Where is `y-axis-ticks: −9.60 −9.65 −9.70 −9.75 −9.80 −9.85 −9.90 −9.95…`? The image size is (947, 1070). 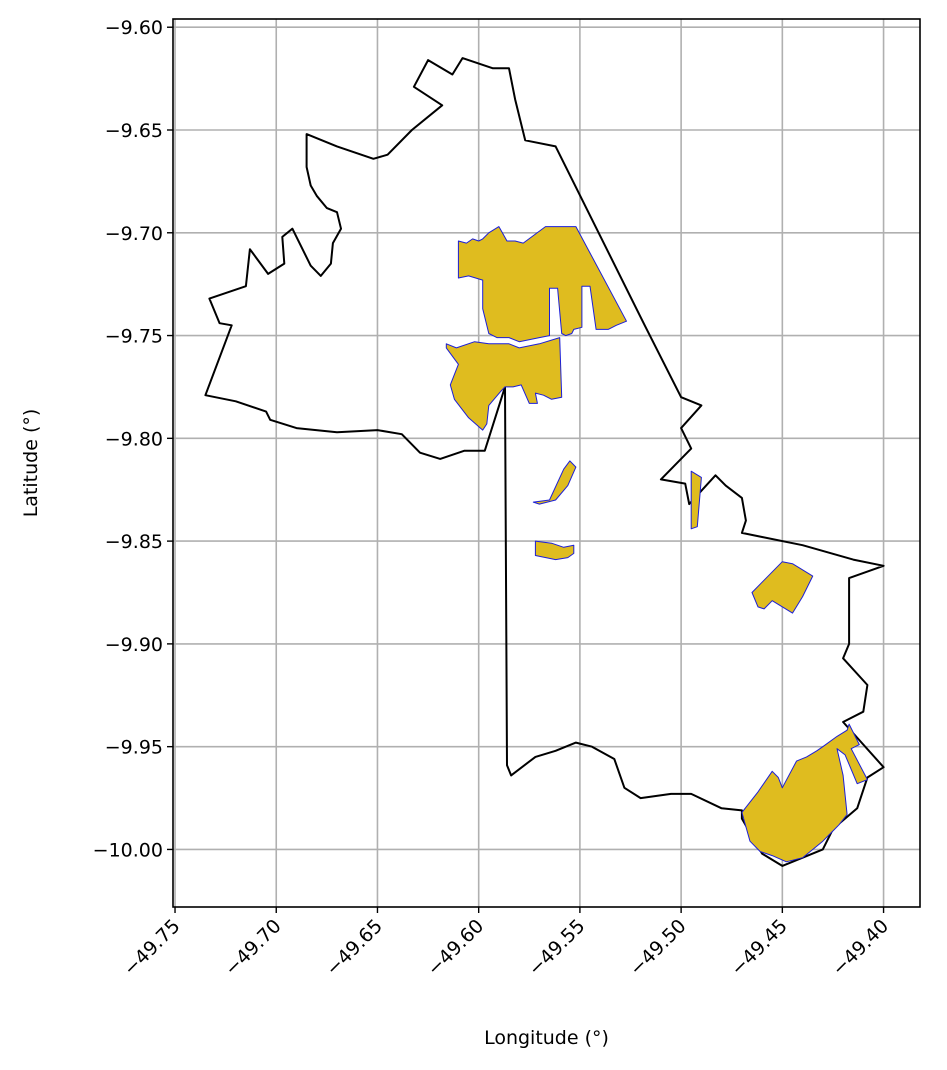
y-axis-ticks: −9.60 −9.65 −9.70 −9.75 −9.80 −9.85 −9.90 −9.95… is located at coordinates (133, 439).